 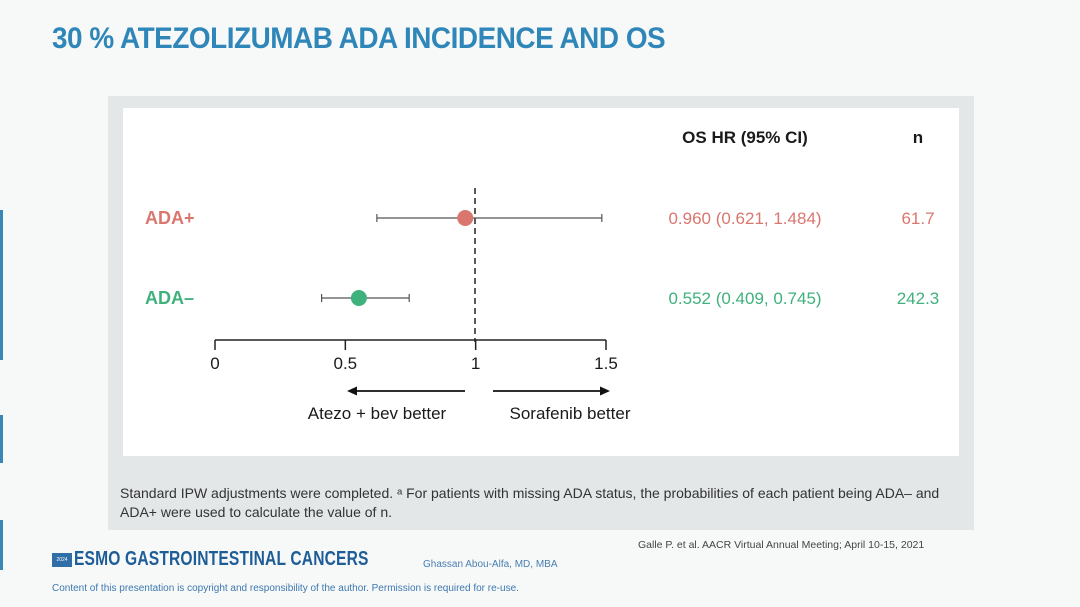 What do you see at coordinates (359, 38) in the screenshot?
I see `slide-title: 30 % ATEZOLIZUMAB ADA INCIDENCE AND OS` at bounding box center [359, 38].